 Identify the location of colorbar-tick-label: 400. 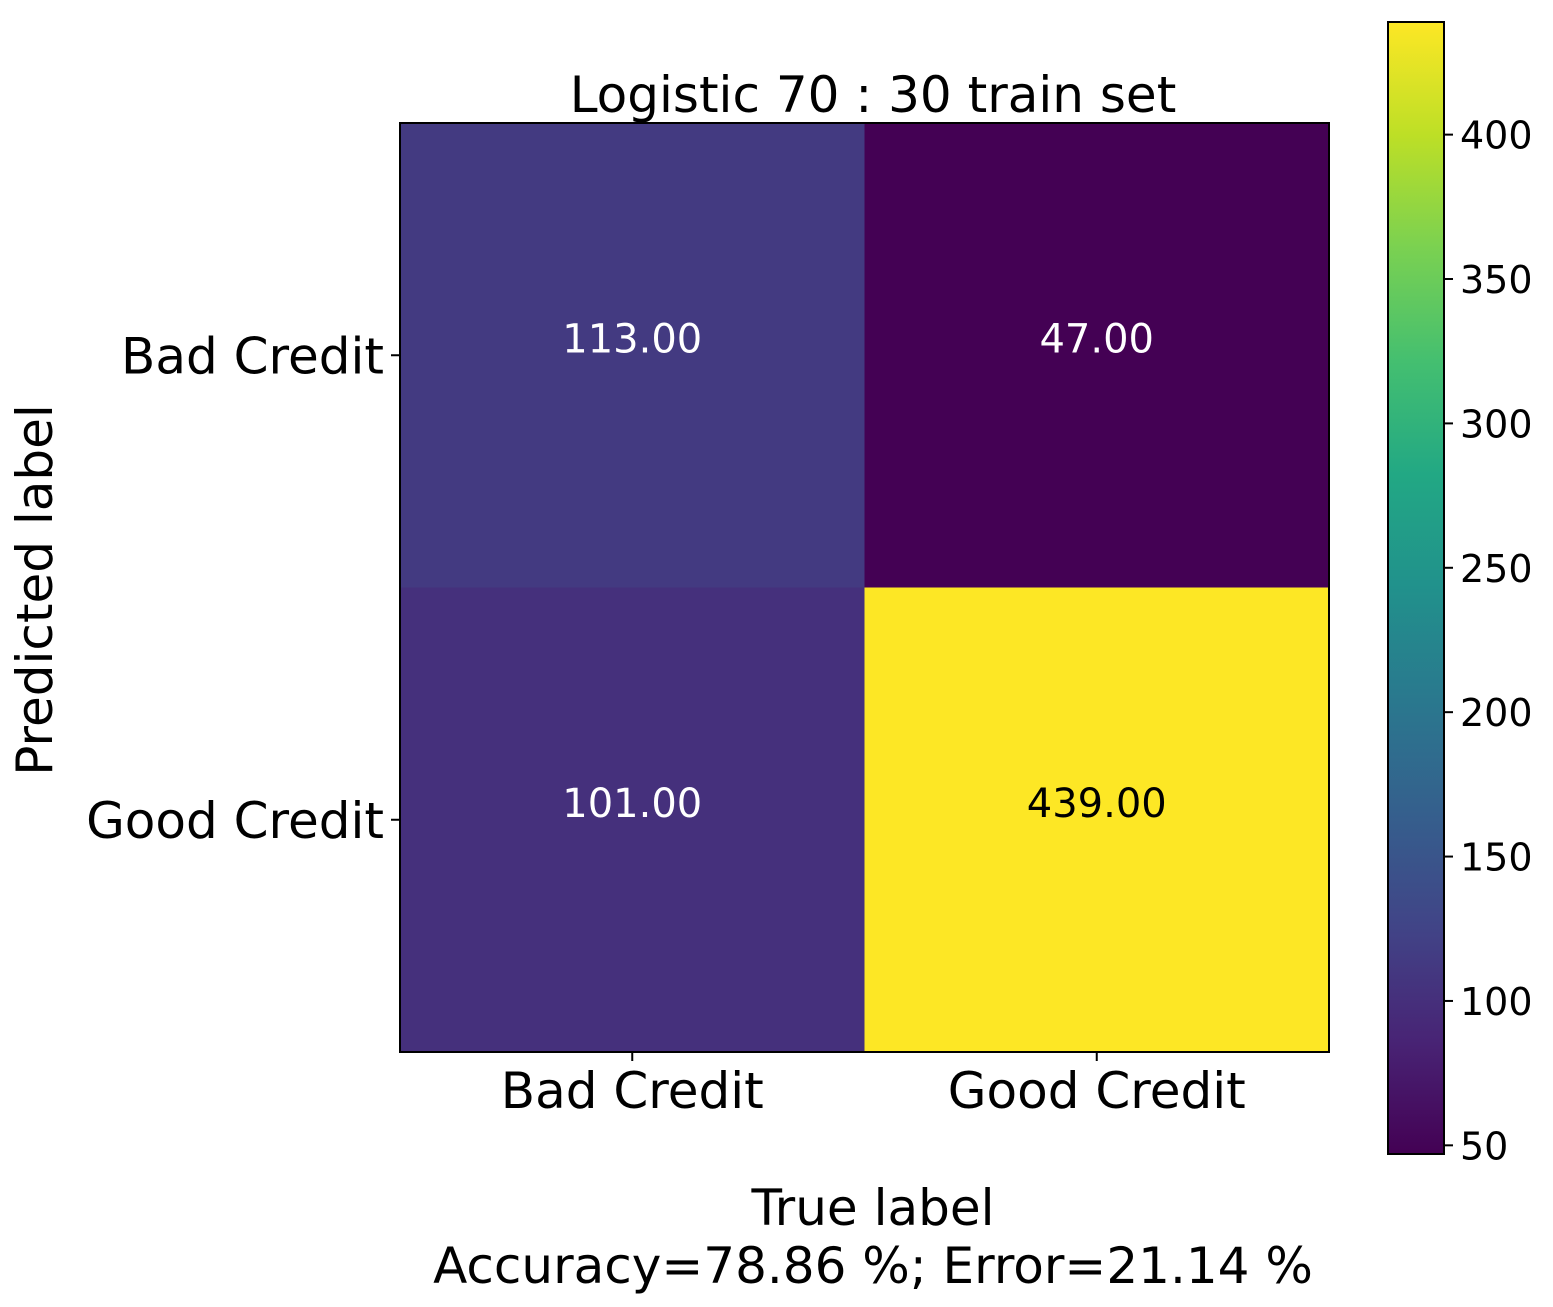
(1496, 136).